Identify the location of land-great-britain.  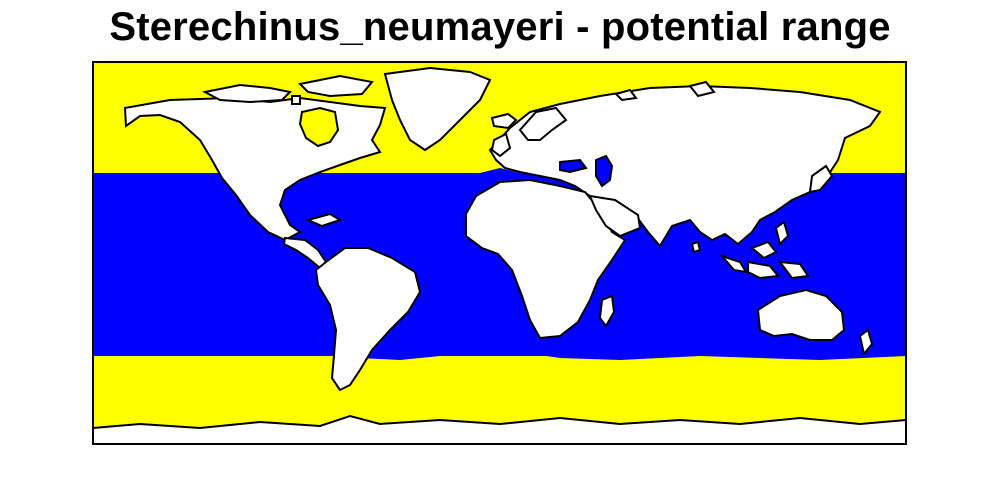
(501, 145).